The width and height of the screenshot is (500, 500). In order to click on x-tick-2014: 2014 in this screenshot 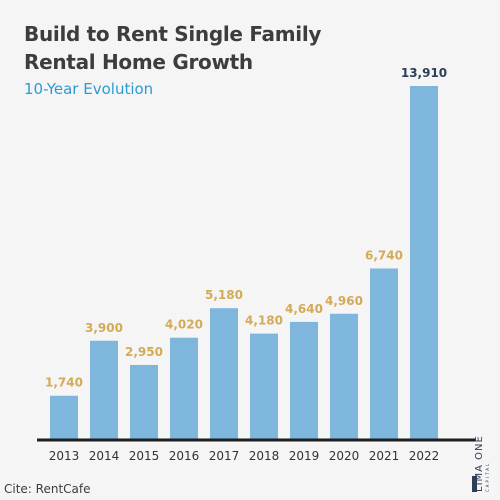, I will do `click(104, 456)`.